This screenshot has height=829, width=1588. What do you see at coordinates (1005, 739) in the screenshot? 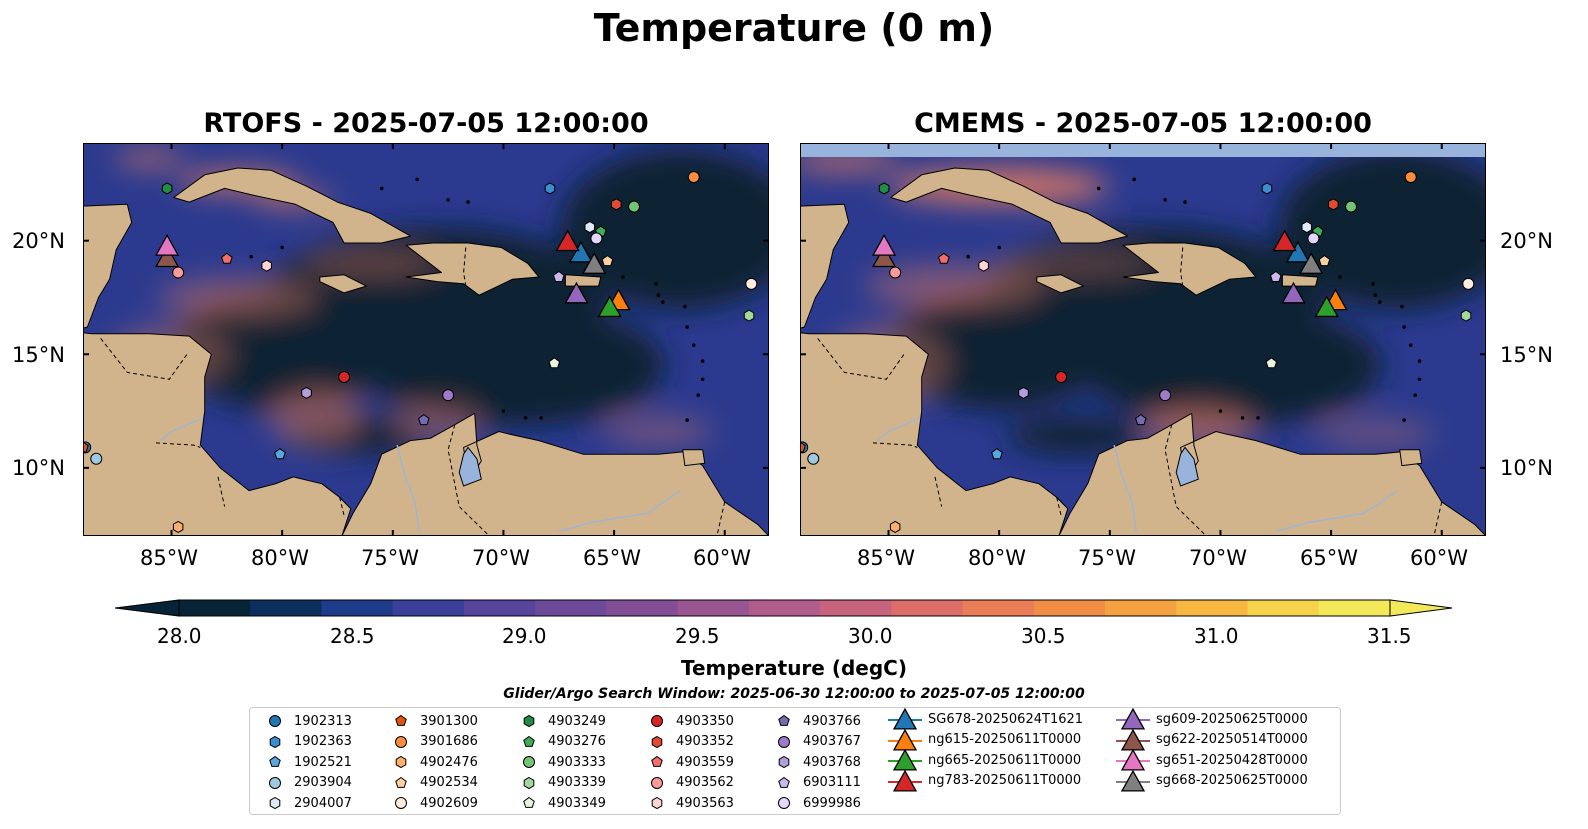
I see `legend-label: ng615-20250611T0000` at bounding box center [1005, 739].